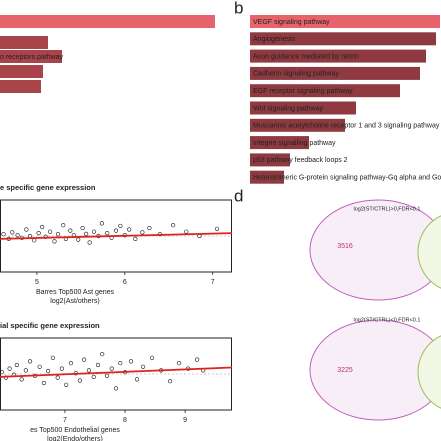 This screenshot has width=441, height=441. What do you see at coordinates (125, 282) in the screenshot?
I see `x-tick-label: 6` at bounding box center [125, 282].